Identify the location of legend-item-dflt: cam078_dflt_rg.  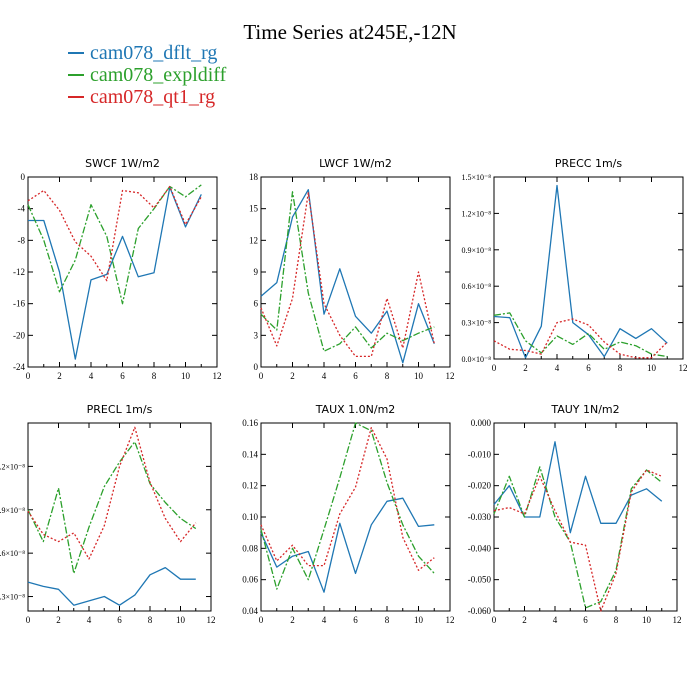
(147, 53).